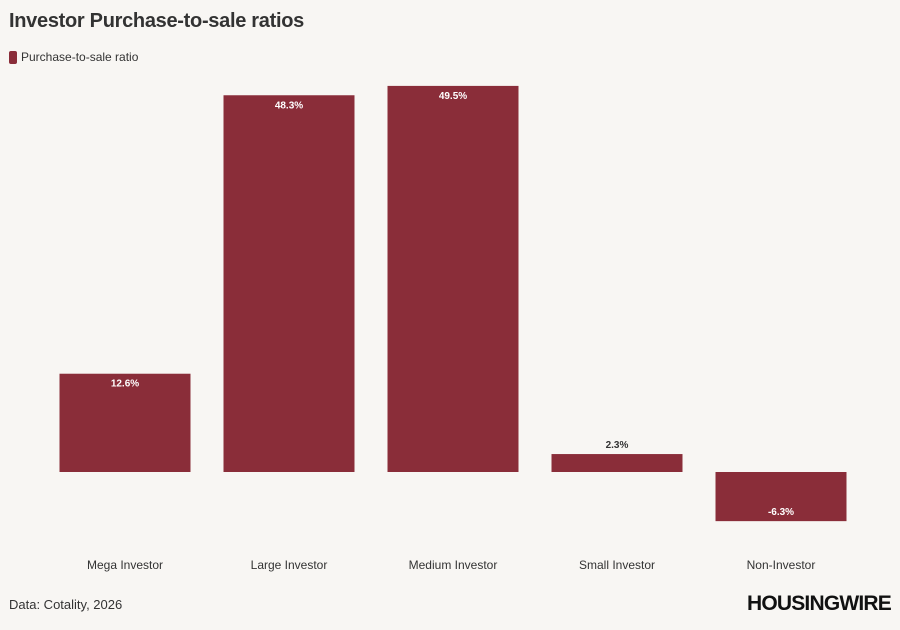 This screenshot has height=630, width=900. I want to click on housingwire-logo: HOUSINGWIRE, so click(819, 603).